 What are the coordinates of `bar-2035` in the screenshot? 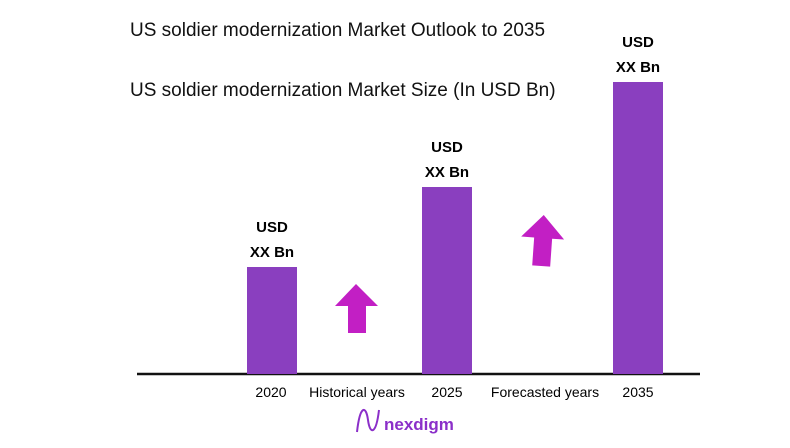 It's located at (638, 228).